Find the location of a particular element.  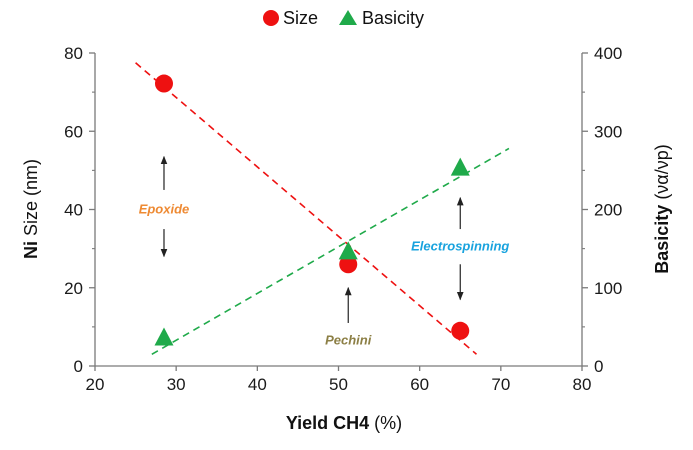

x-tick-label: 60 is located at coordinates (419, 384).